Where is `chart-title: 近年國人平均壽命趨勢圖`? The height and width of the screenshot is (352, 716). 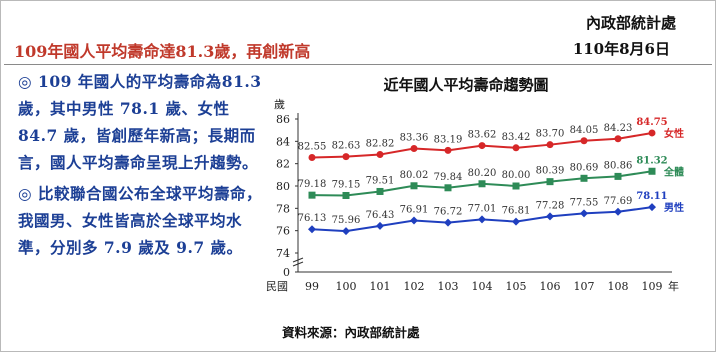 chart-title: 近年國人平均壽命趨勢圖 is located at coordinates (466, 85).